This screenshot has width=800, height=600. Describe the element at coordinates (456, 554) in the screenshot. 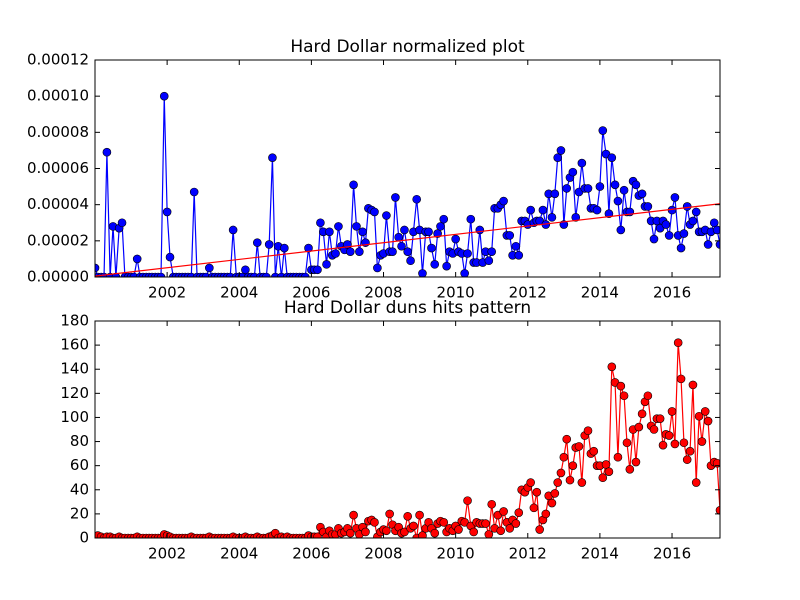

I see `x-tick-label: 2010` at that location.